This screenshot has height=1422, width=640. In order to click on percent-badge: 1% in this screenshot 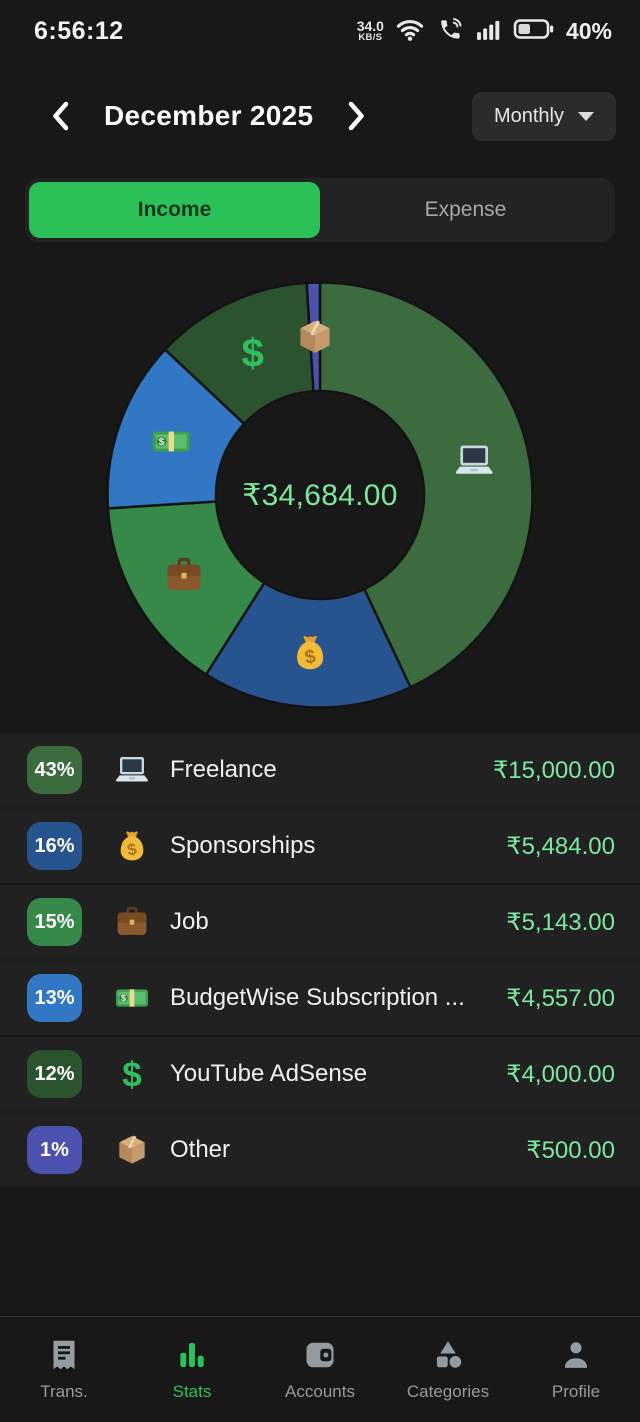, I will do `click(54, 1150)`.